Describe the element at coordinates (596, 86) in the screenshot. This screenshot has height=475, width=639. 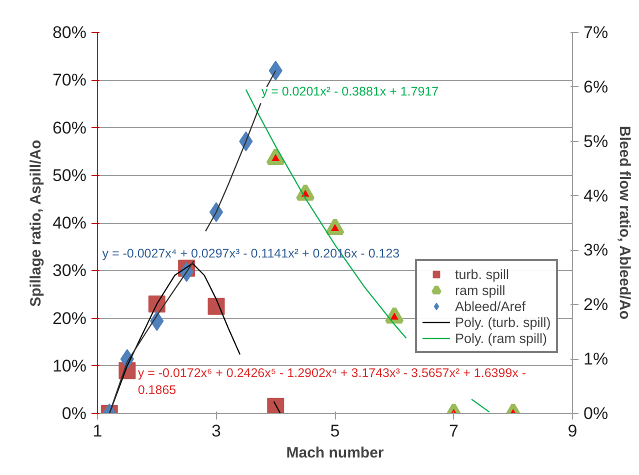
I see `y2-tick-label: 6%` at that location.